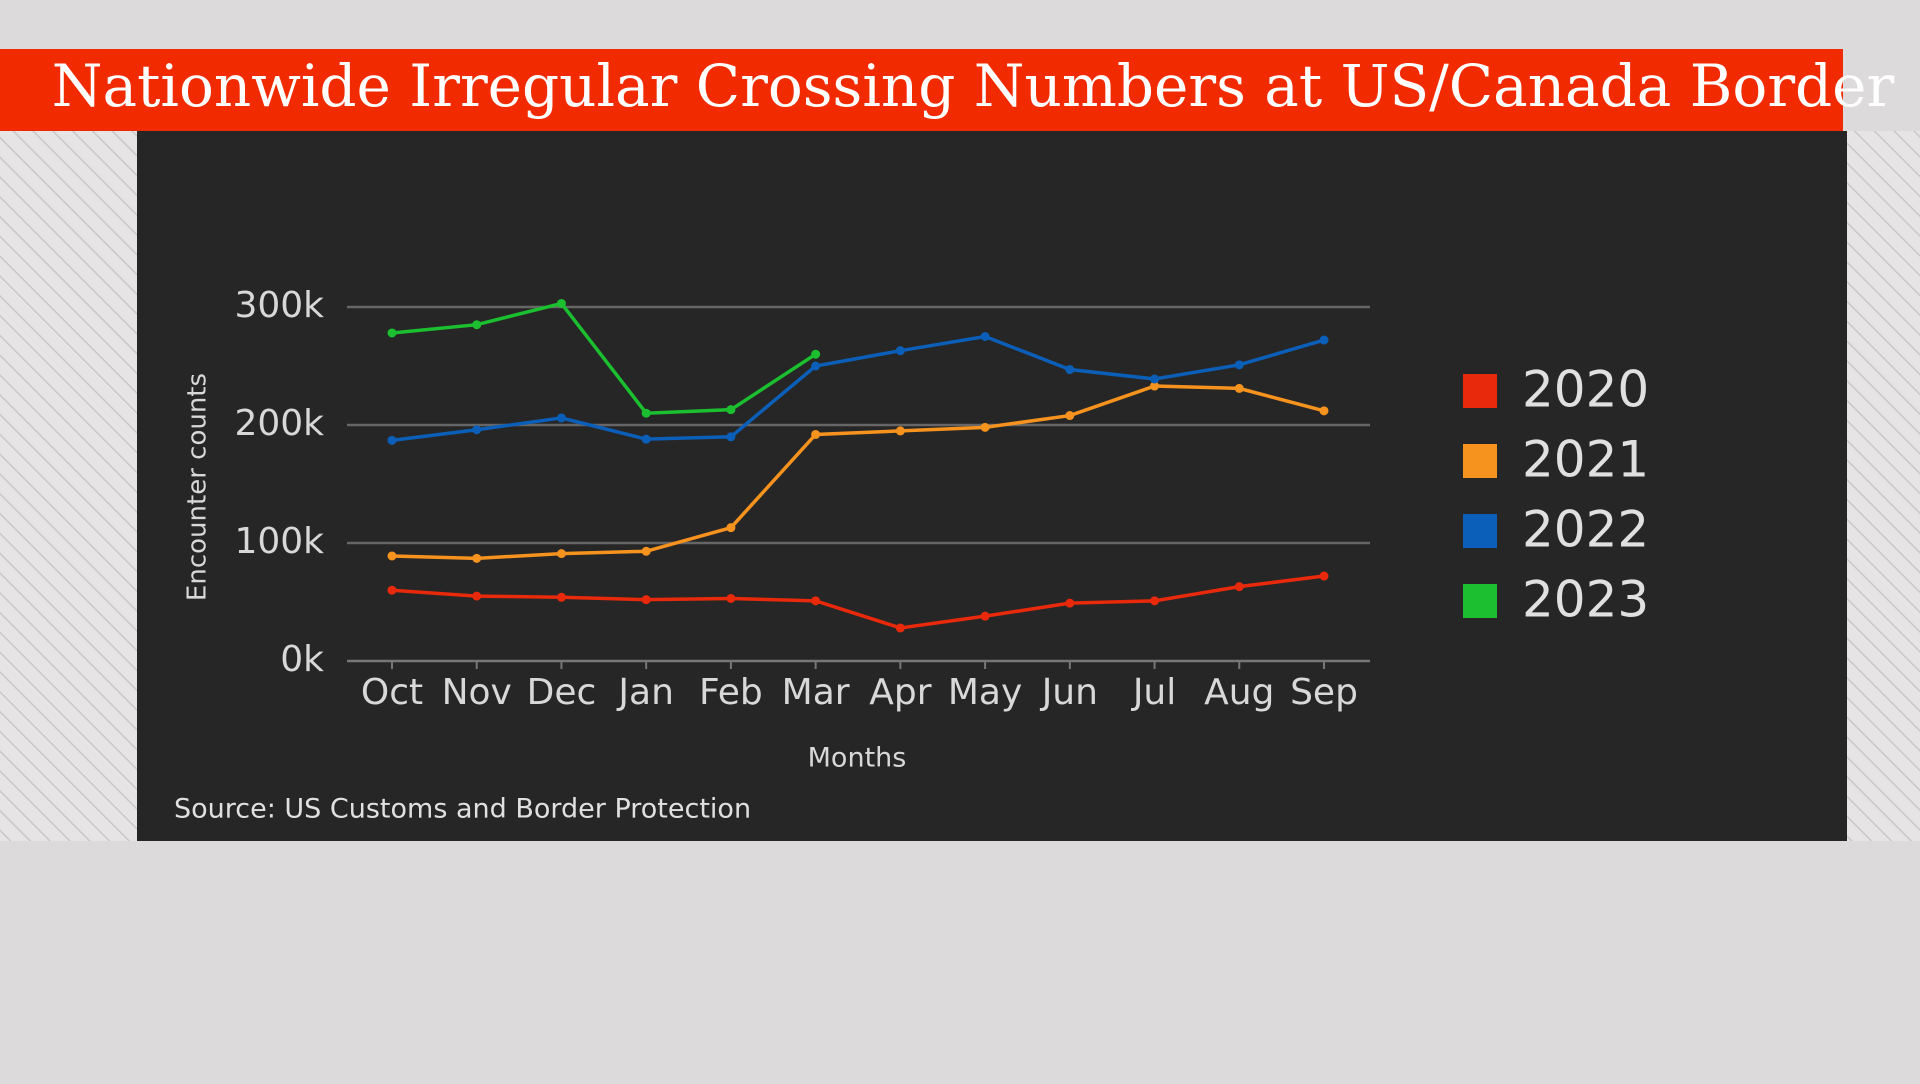  I want to click on x-tick-label: Aug, so click(1239, 692).